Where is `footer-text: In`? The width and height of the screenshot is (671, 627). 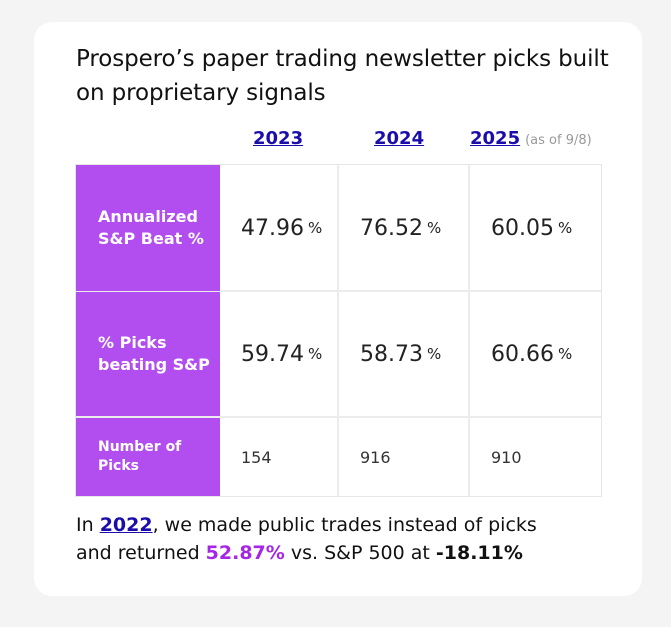
footer-text: In is located at coordinates (88, 525).